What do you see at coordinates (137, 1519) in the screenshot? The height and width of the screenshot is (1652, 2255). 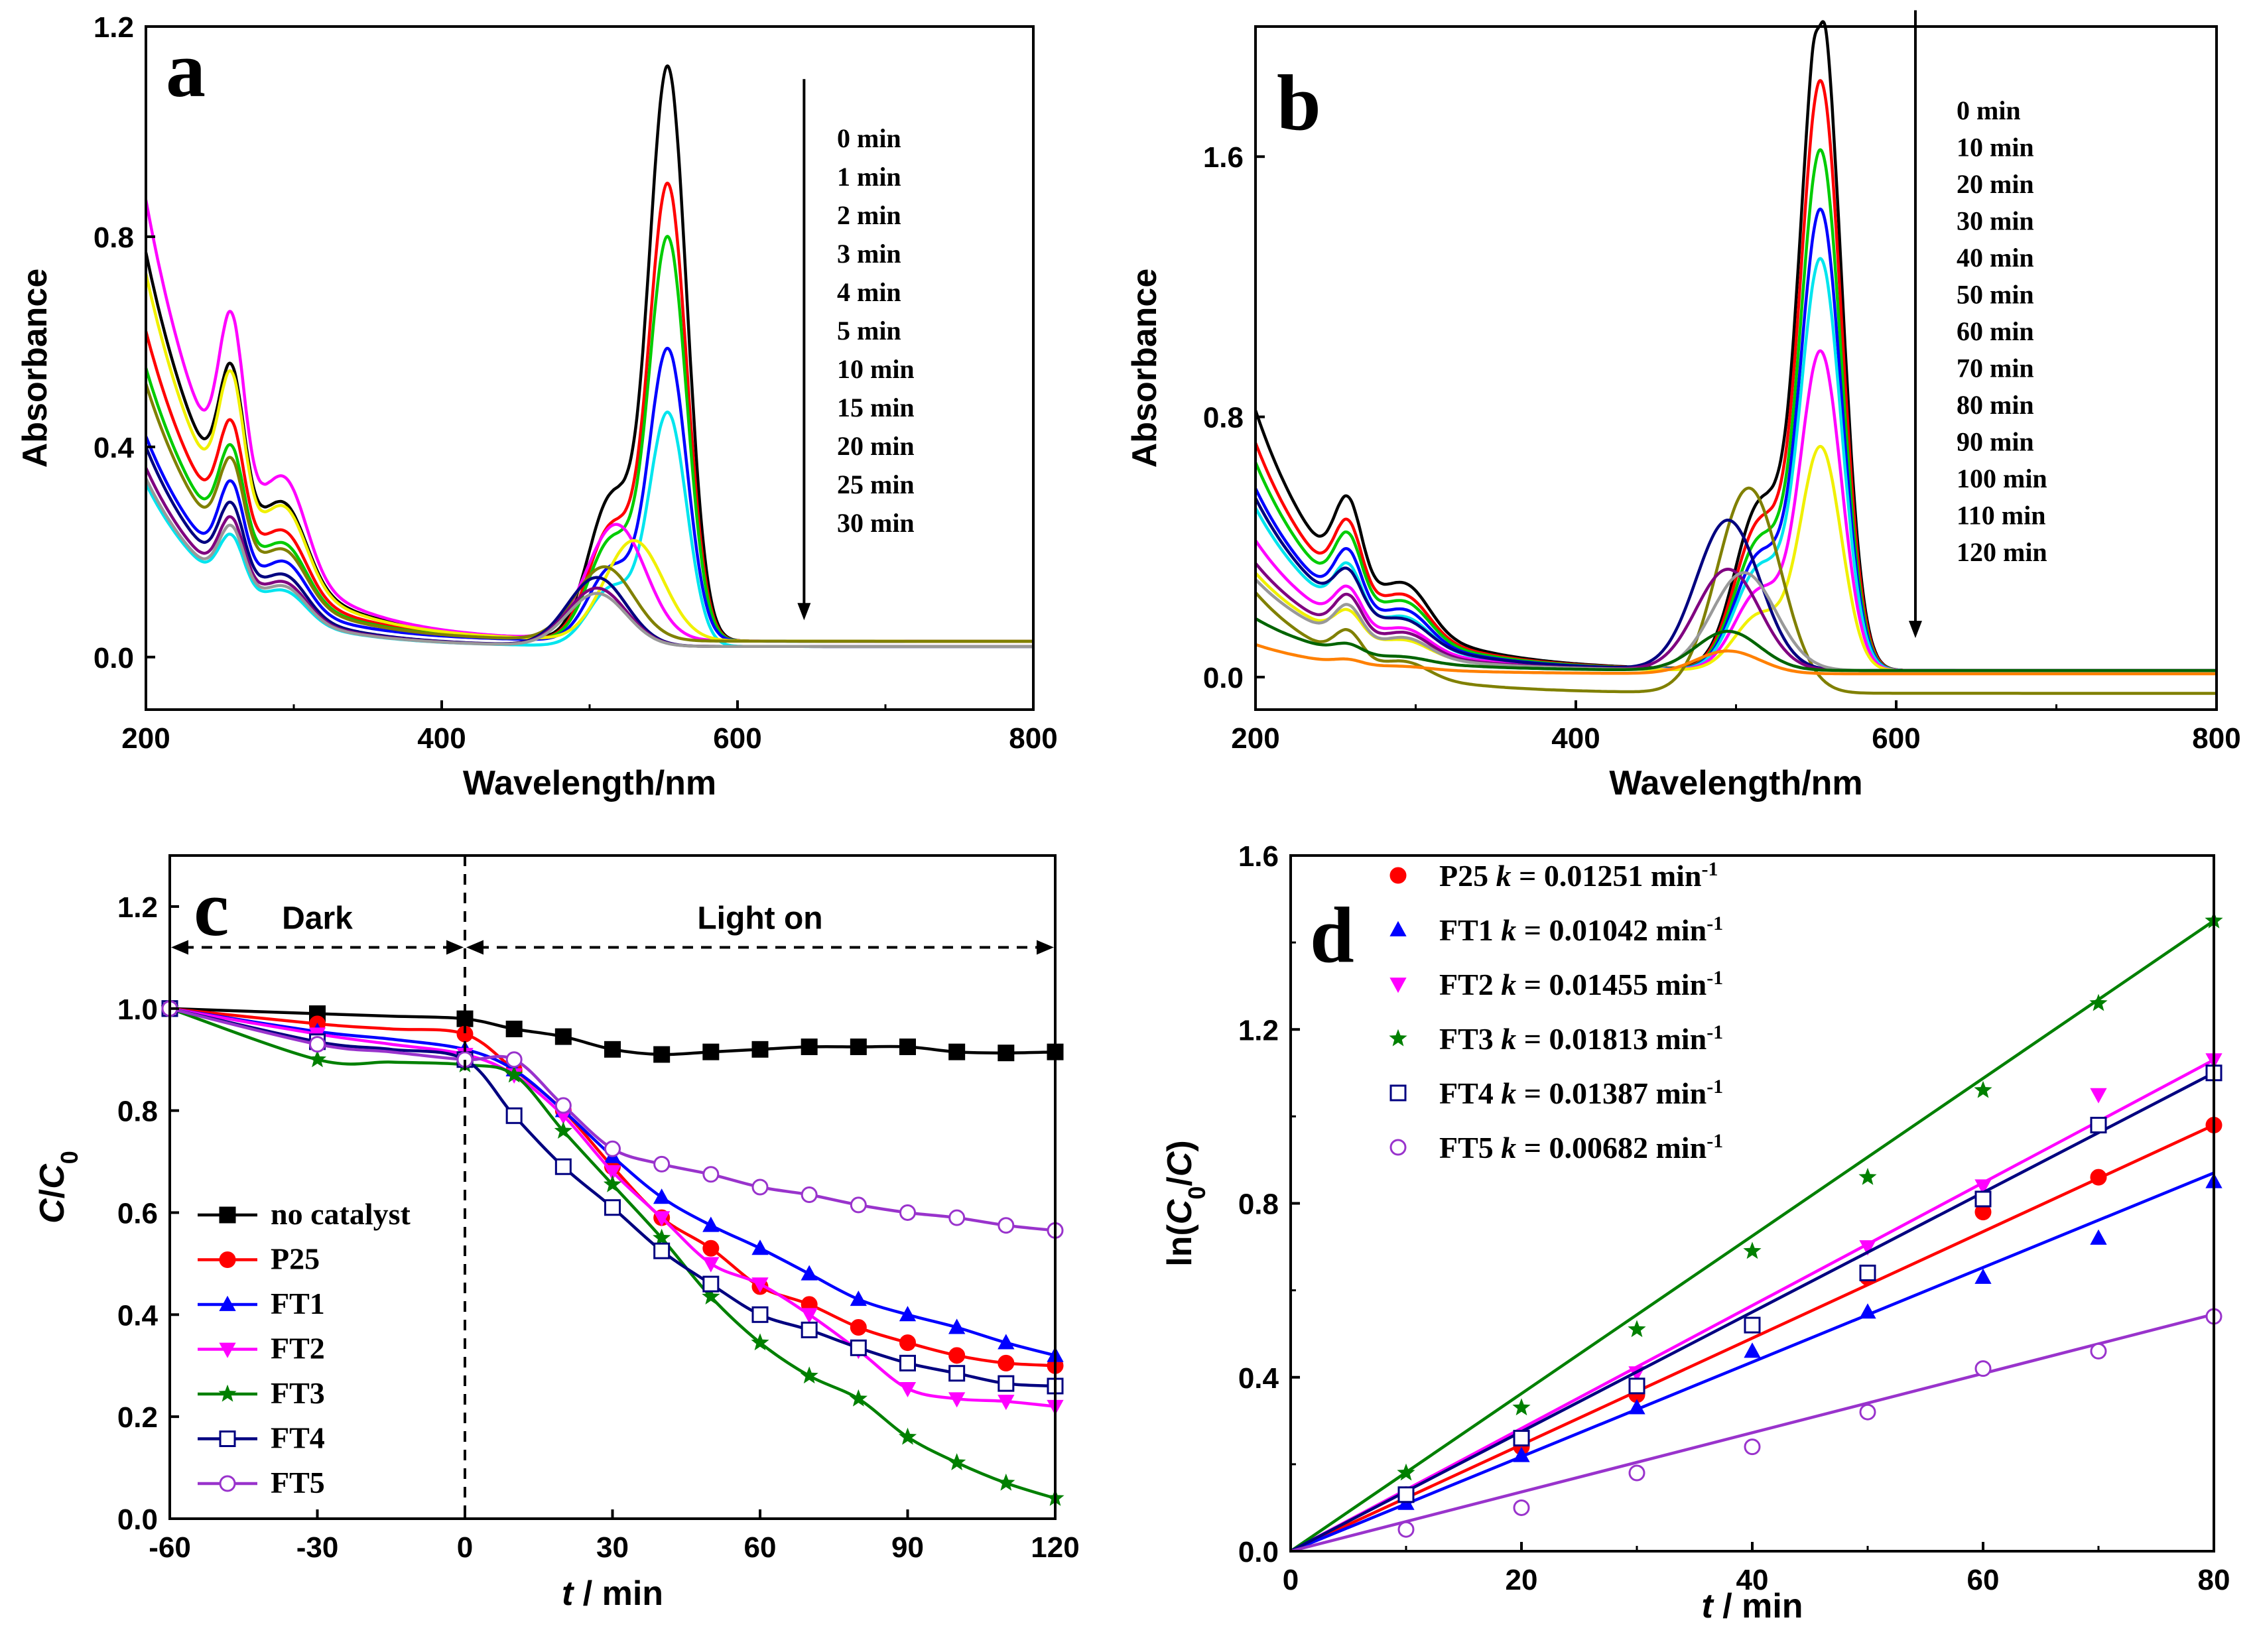 I see `y-tick-label-c: 0.0` at bounding box center [137, 1519].